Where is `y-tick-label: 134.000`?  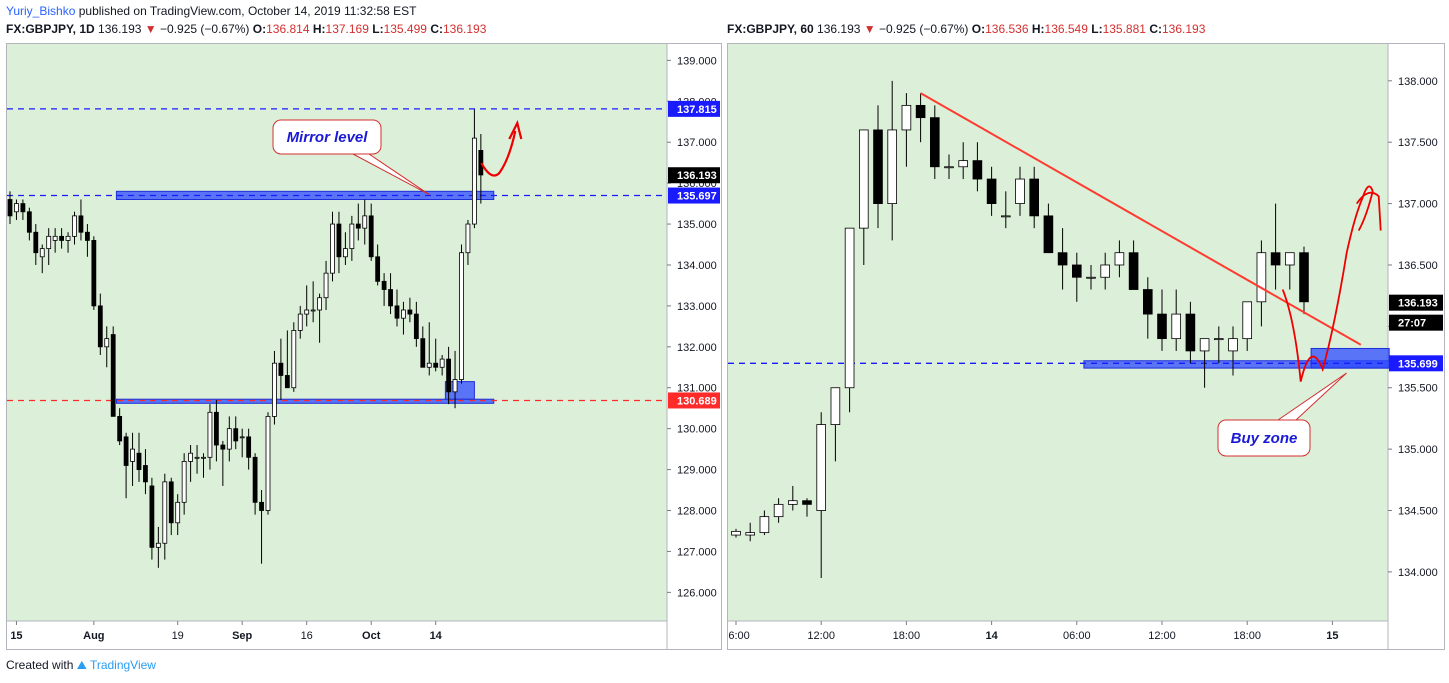 y-tick-label: 134.000 is located at coordinates (1418, 573).